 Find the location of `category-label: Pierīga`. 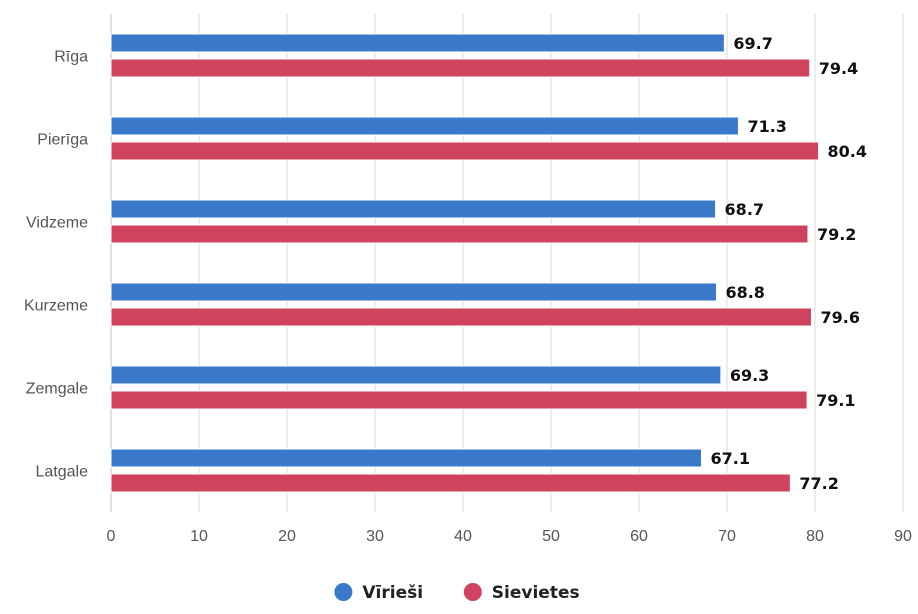

category-label: Pierīga is located at coordinates (62, 140).